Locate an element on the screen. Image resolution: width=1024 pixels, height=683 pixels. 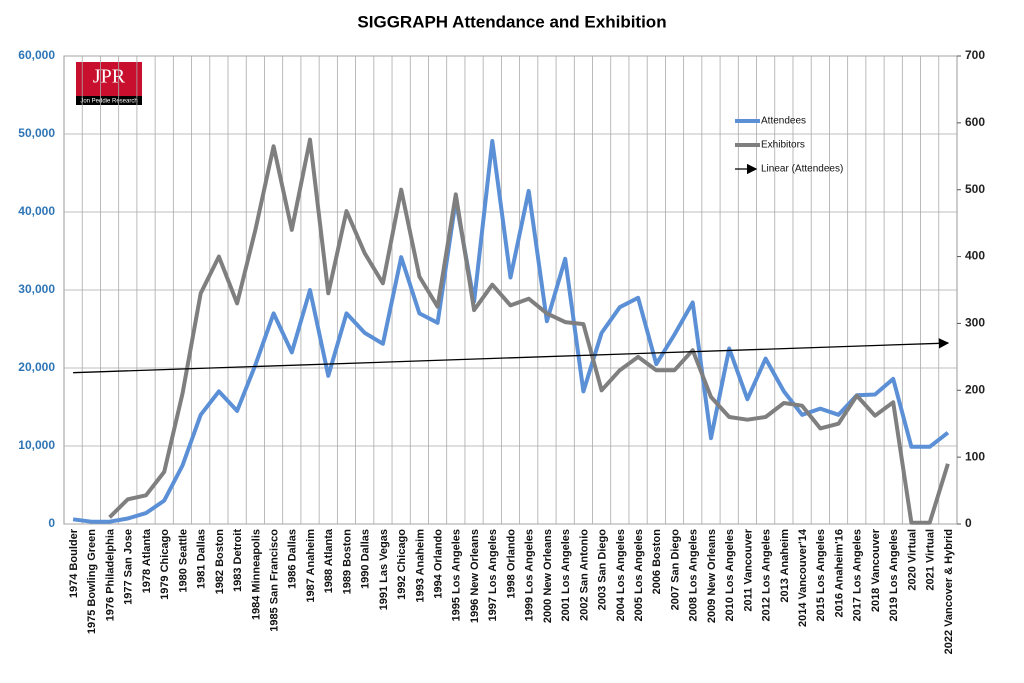
x-tick-label: 1981 Dallas is located at coordinates (202, 559).